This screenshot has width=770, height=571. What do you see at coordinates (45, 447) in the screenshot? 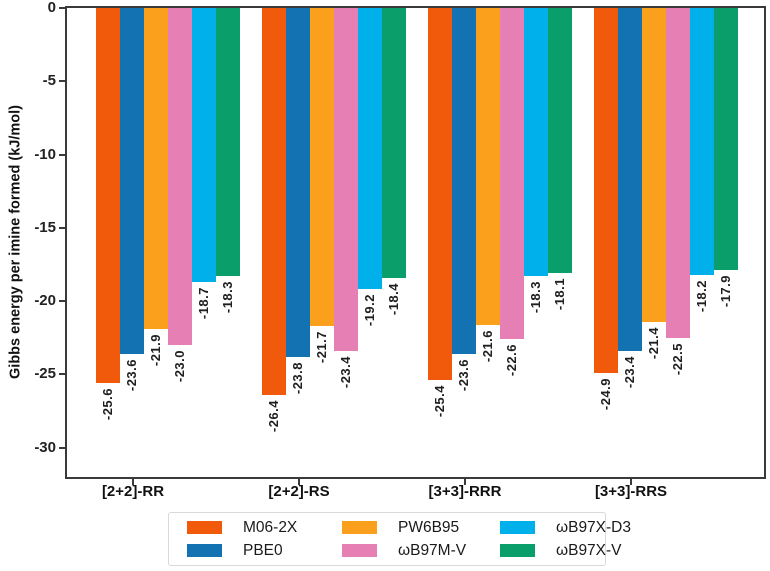
I see `y-tick-label: -30` at bounding box center [45, 447].